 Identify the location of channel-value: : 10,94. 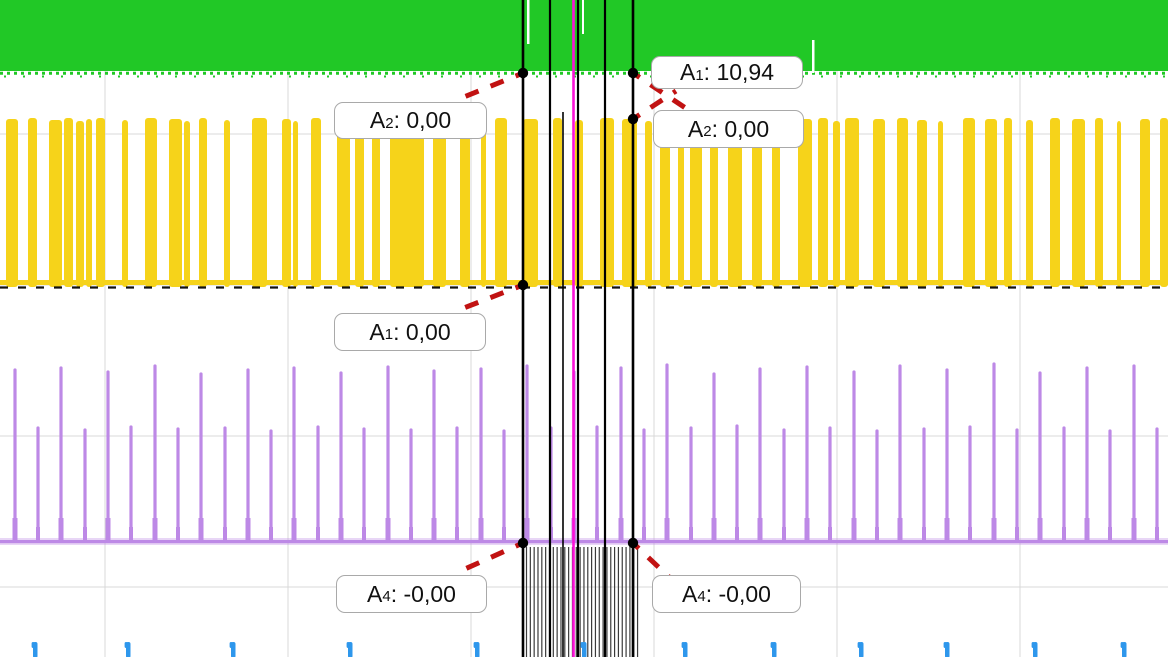
(739, 72).